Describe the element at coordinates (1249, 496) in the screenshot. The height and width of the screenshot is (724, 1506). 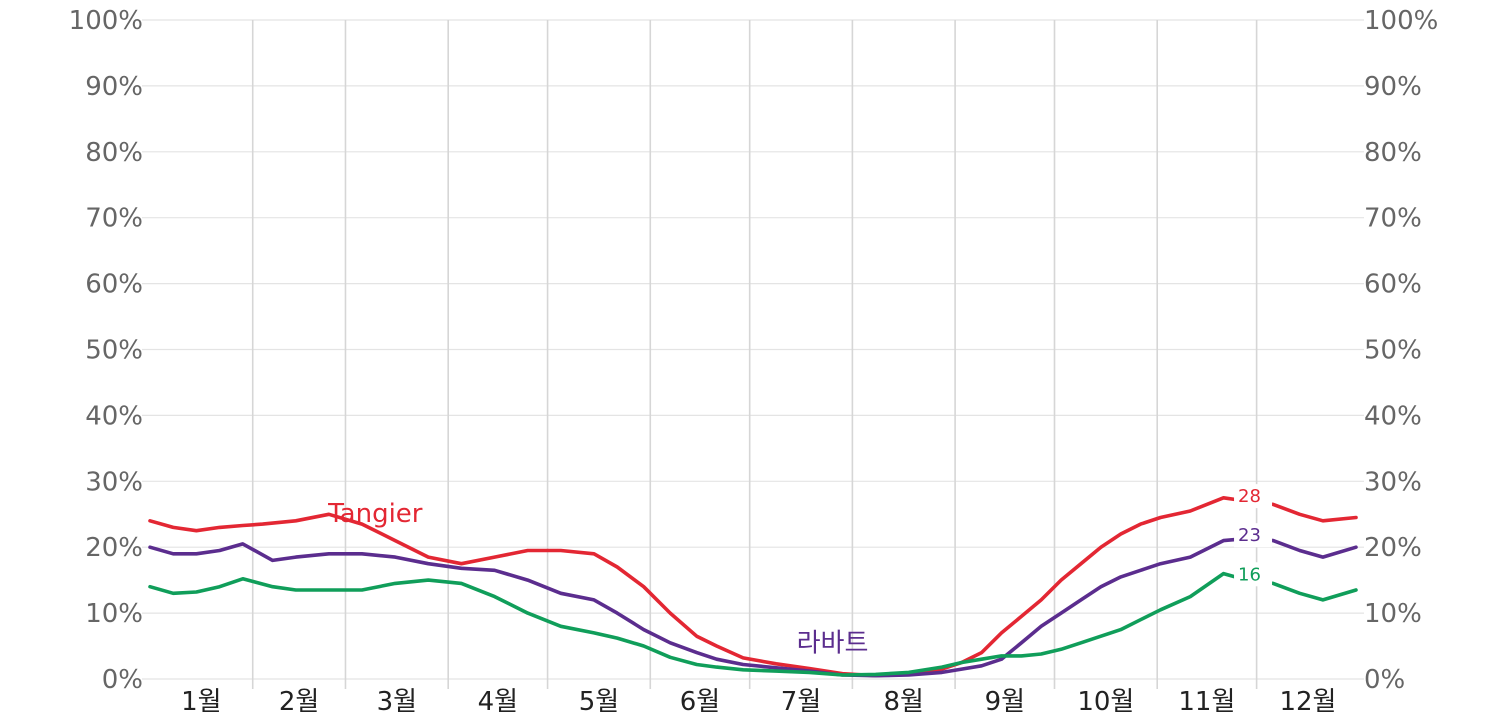
I see `series-end-value-label: 28` at that location.